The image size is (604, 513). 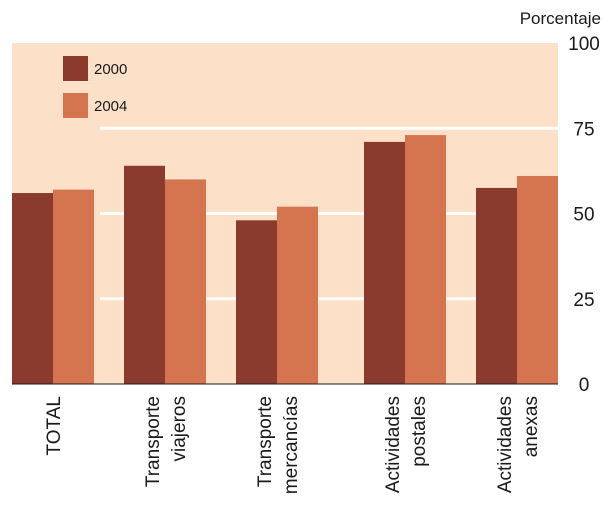 I want to click on y-tick-label-100: 100, so click(x=584, y=44).